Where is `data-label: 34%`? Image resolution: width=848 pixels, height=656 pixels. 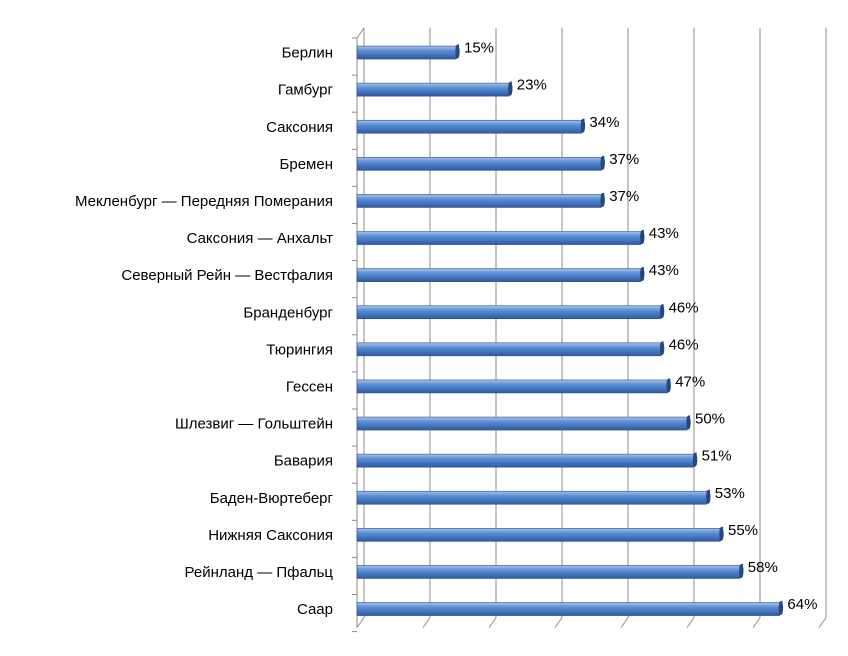
data-label: 34% is located at coordinates (604, 122).